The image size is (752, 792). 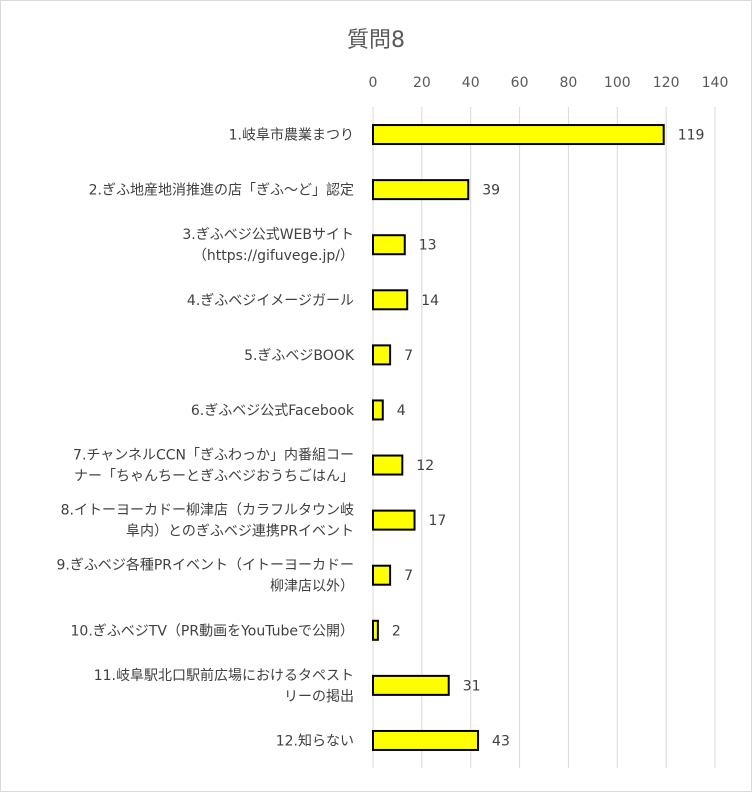 I want to click on data-label: 14, so click(x=430, y=301).